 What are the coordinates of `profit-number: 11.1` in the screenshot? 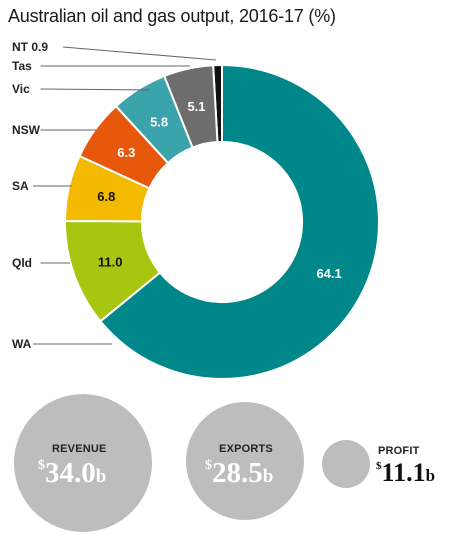 It's located at (403, 472).